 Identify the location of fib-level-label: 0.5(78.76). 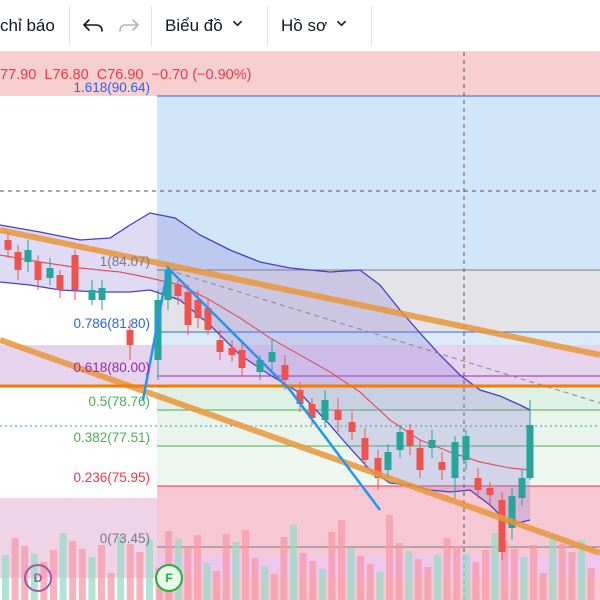
(119, 401).